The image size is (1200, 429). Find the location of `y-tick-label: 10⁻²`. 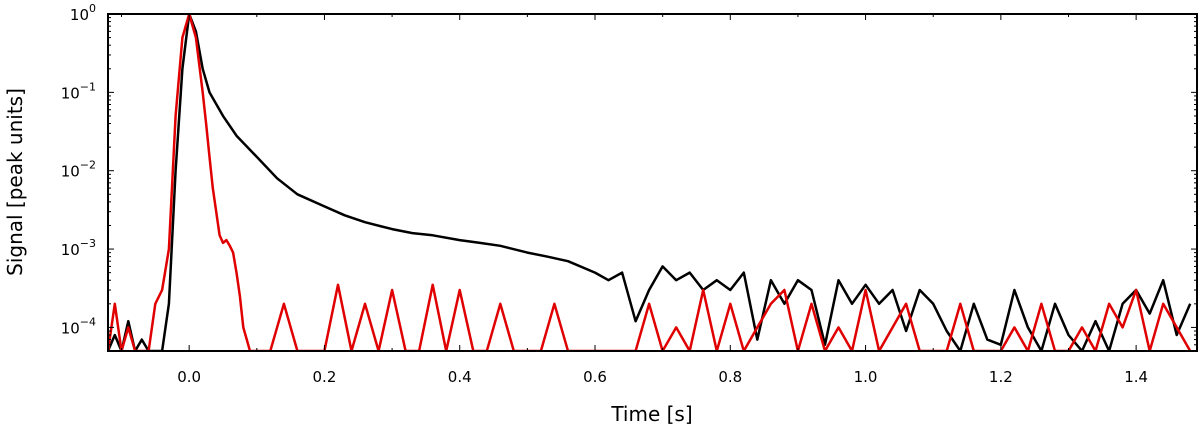

y-tick-label: 10⁻² is located at coordinates (78, 170).